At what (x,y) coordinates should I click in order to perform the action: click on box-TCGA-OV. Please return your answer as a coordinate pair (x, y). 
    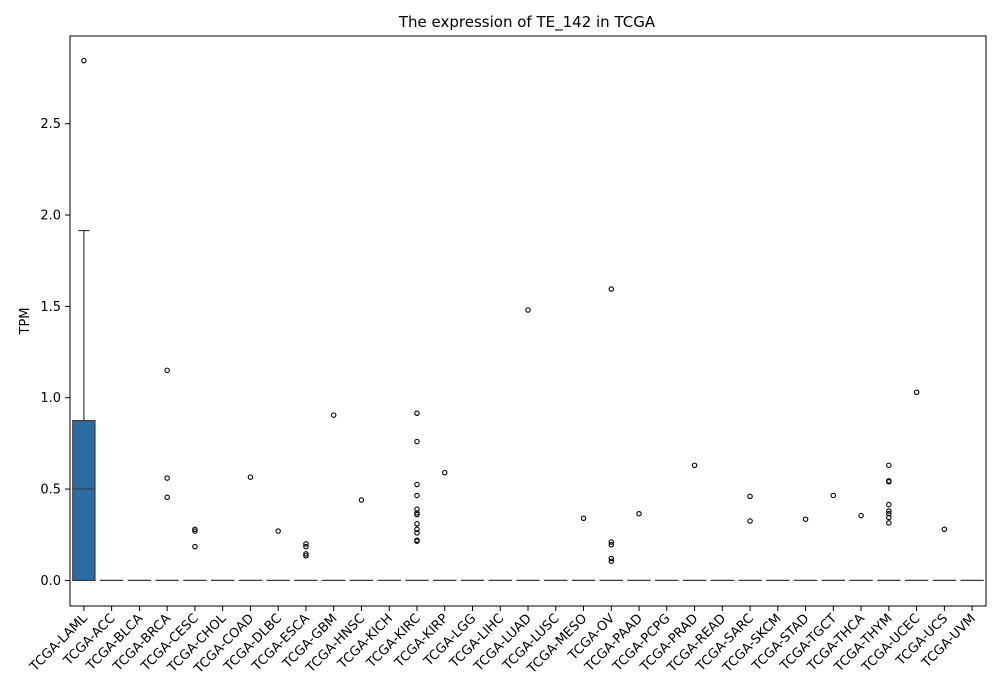
    Looking at the image, I should click on (611, 434).